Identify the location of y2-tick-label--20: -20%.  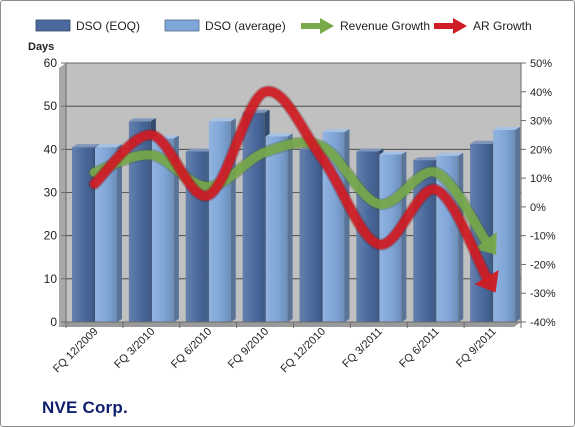
(543, 265).